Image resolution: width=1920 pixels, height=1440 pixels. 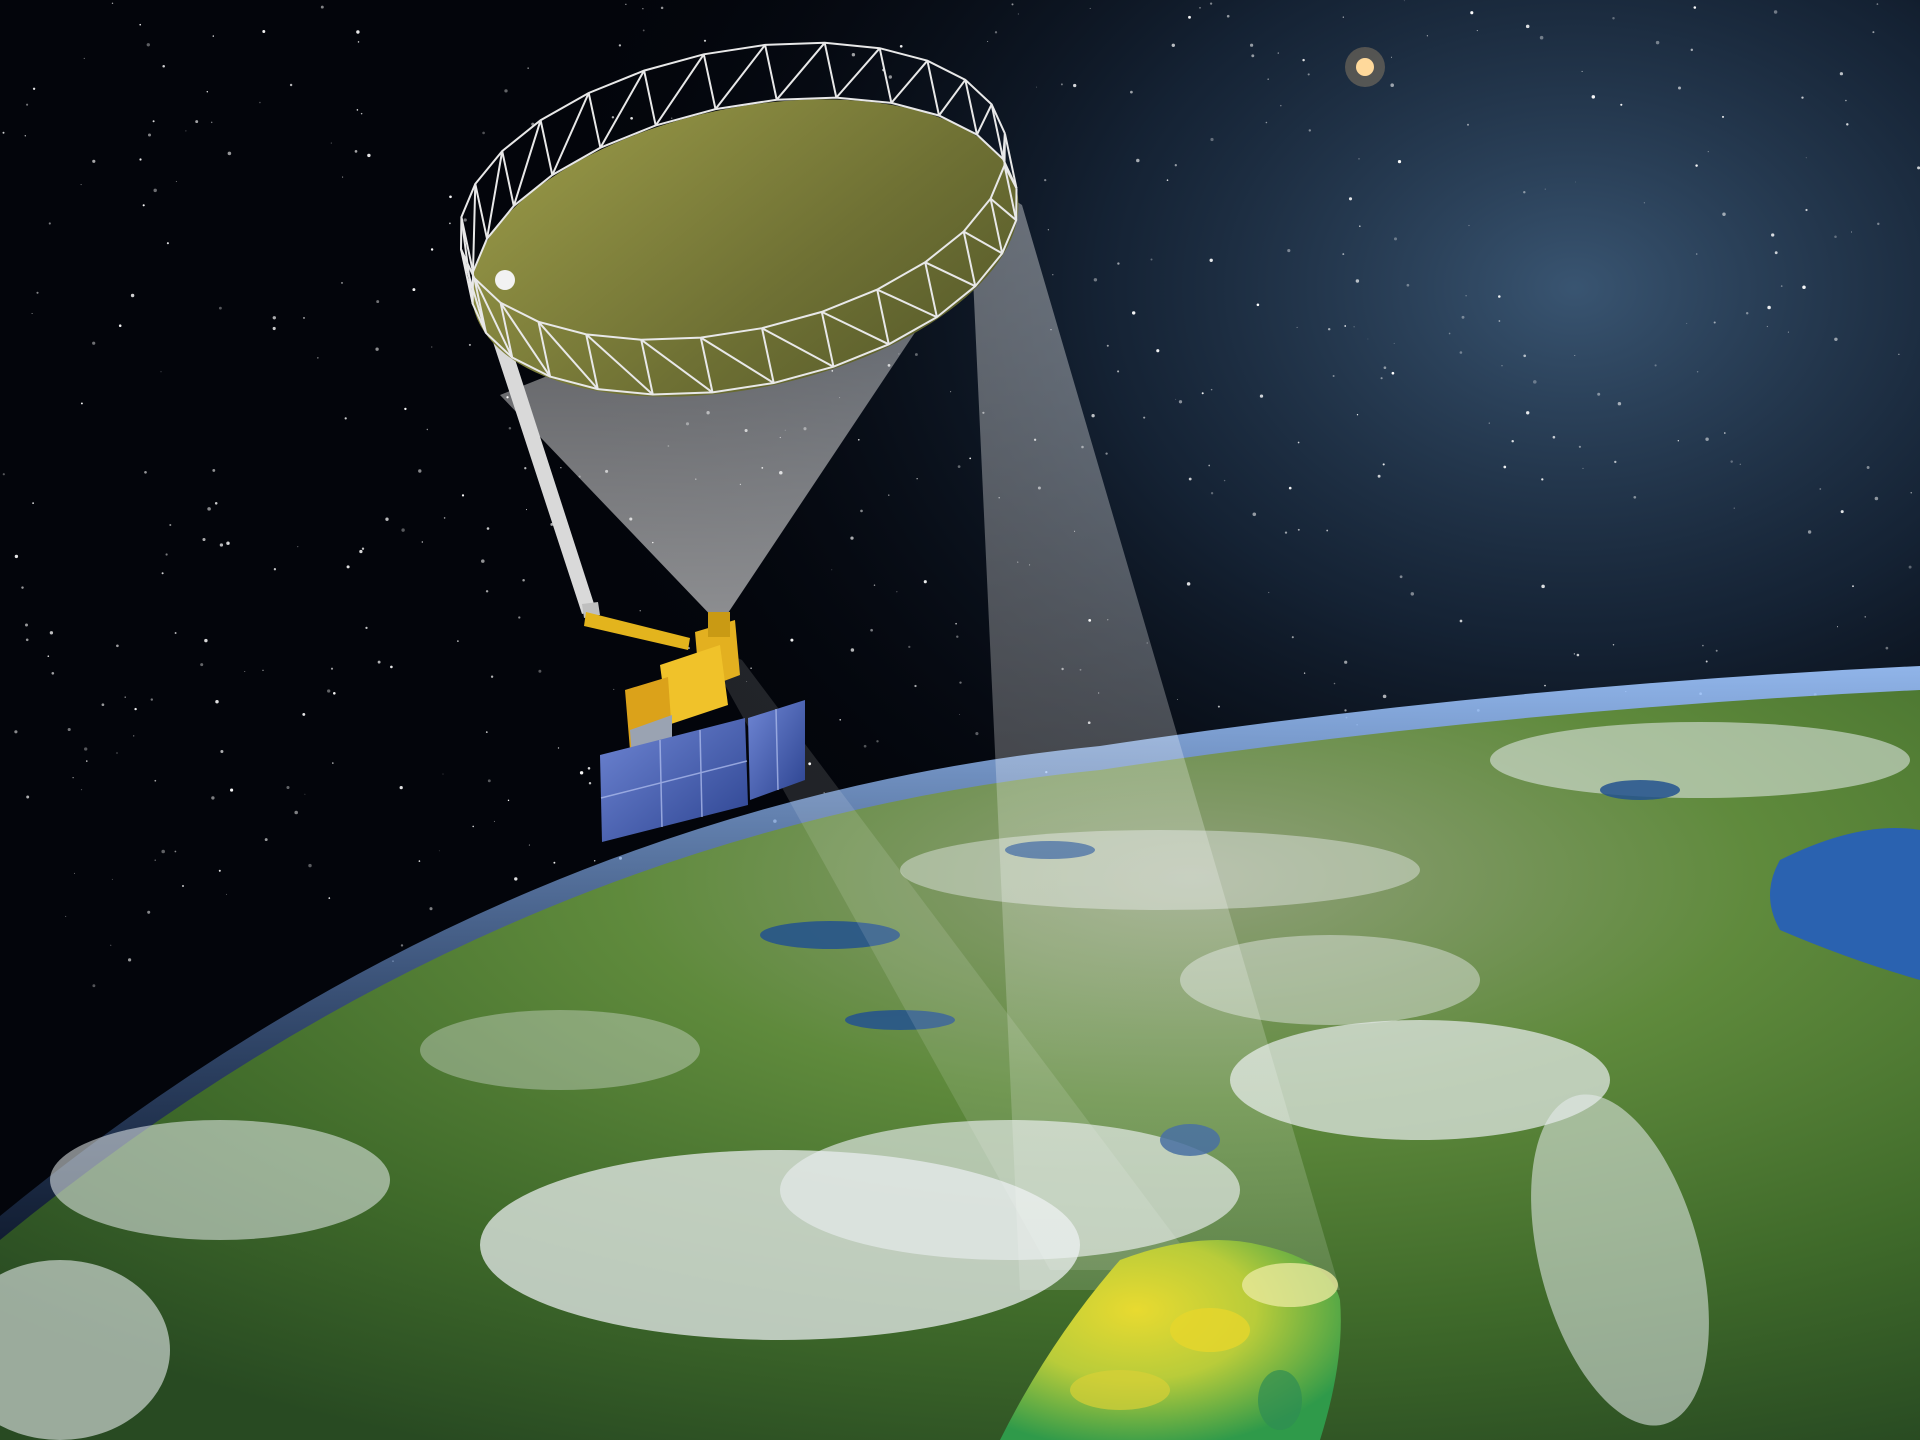 What do you see at coordinates (702, 771) in the screenshot?
I see `solar-panel` at bounding box center [702, 771].